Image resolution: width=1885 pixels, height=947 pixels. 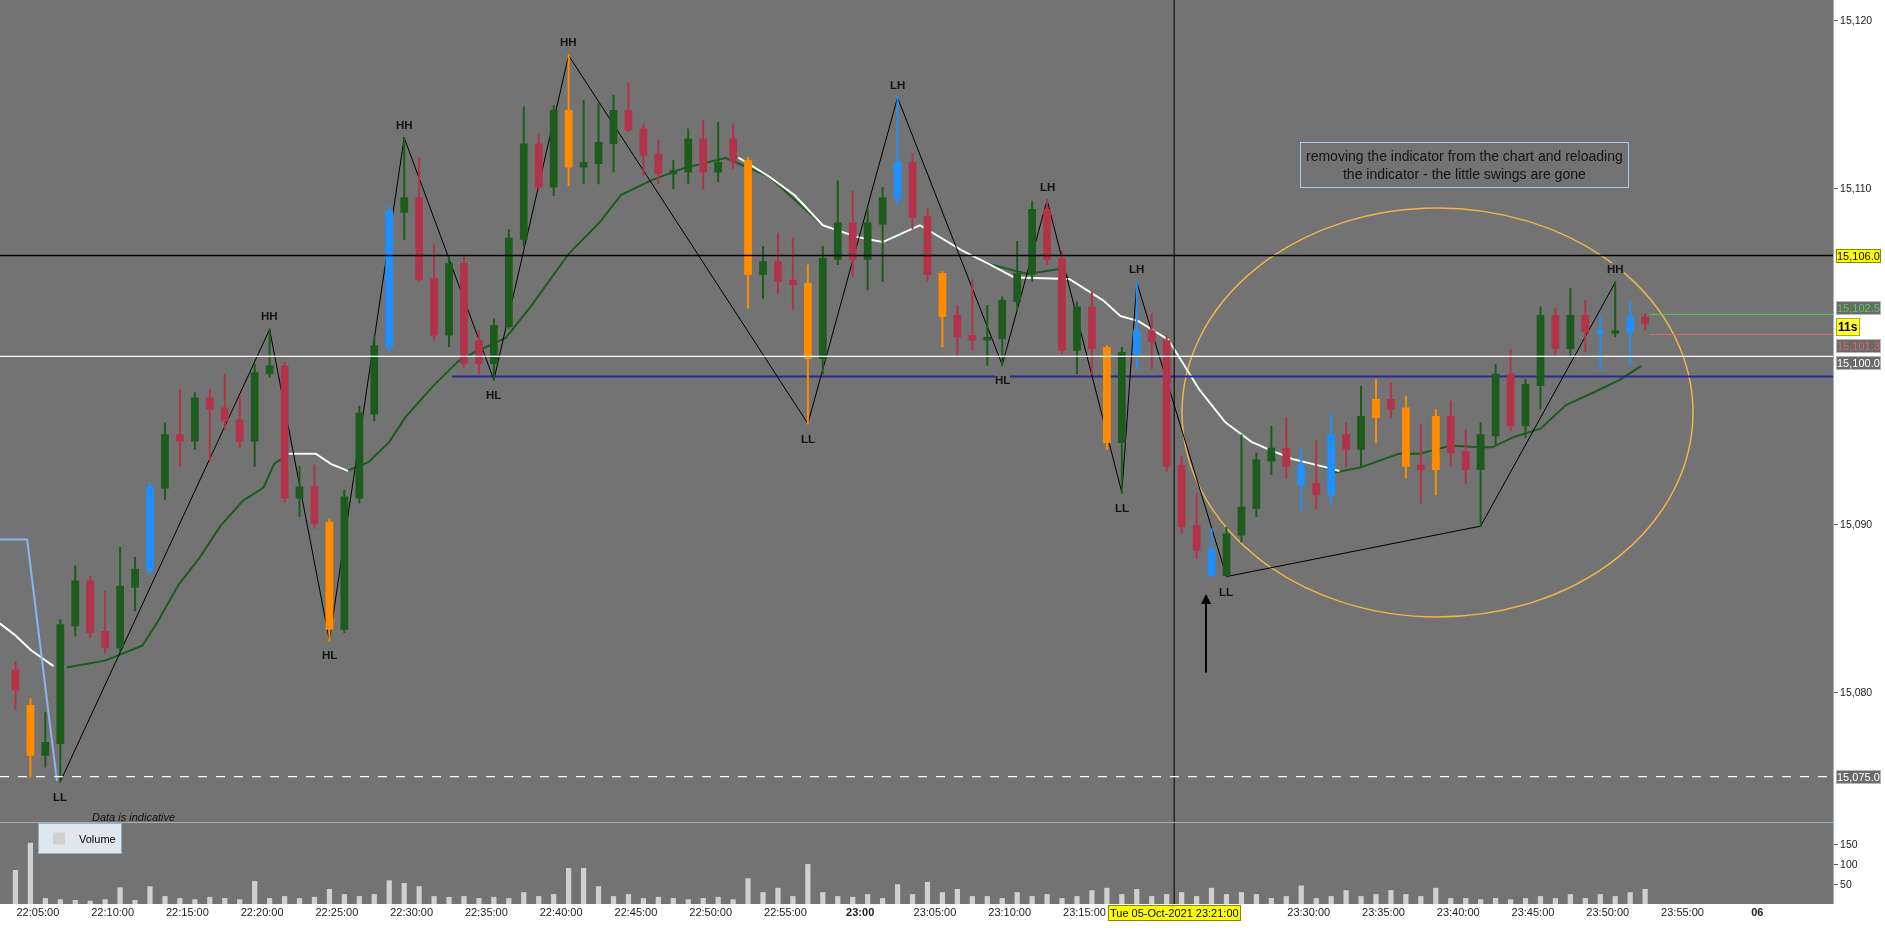 I want to click on annotation: Data is indicative, so click(x=134, y=817).